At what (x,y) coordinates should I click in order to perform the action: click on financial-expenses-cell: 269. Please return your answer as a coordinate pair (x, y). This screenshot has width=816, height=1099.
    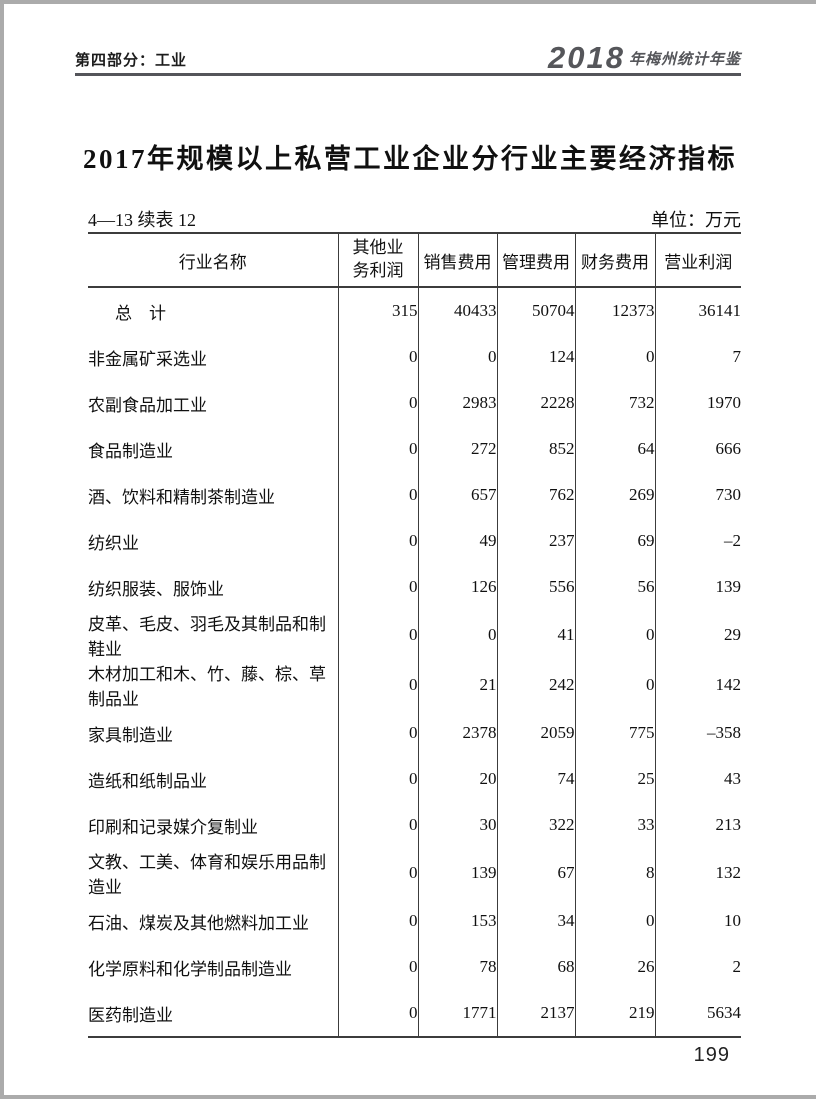
    Looking at the image, I should click on (615, 495).